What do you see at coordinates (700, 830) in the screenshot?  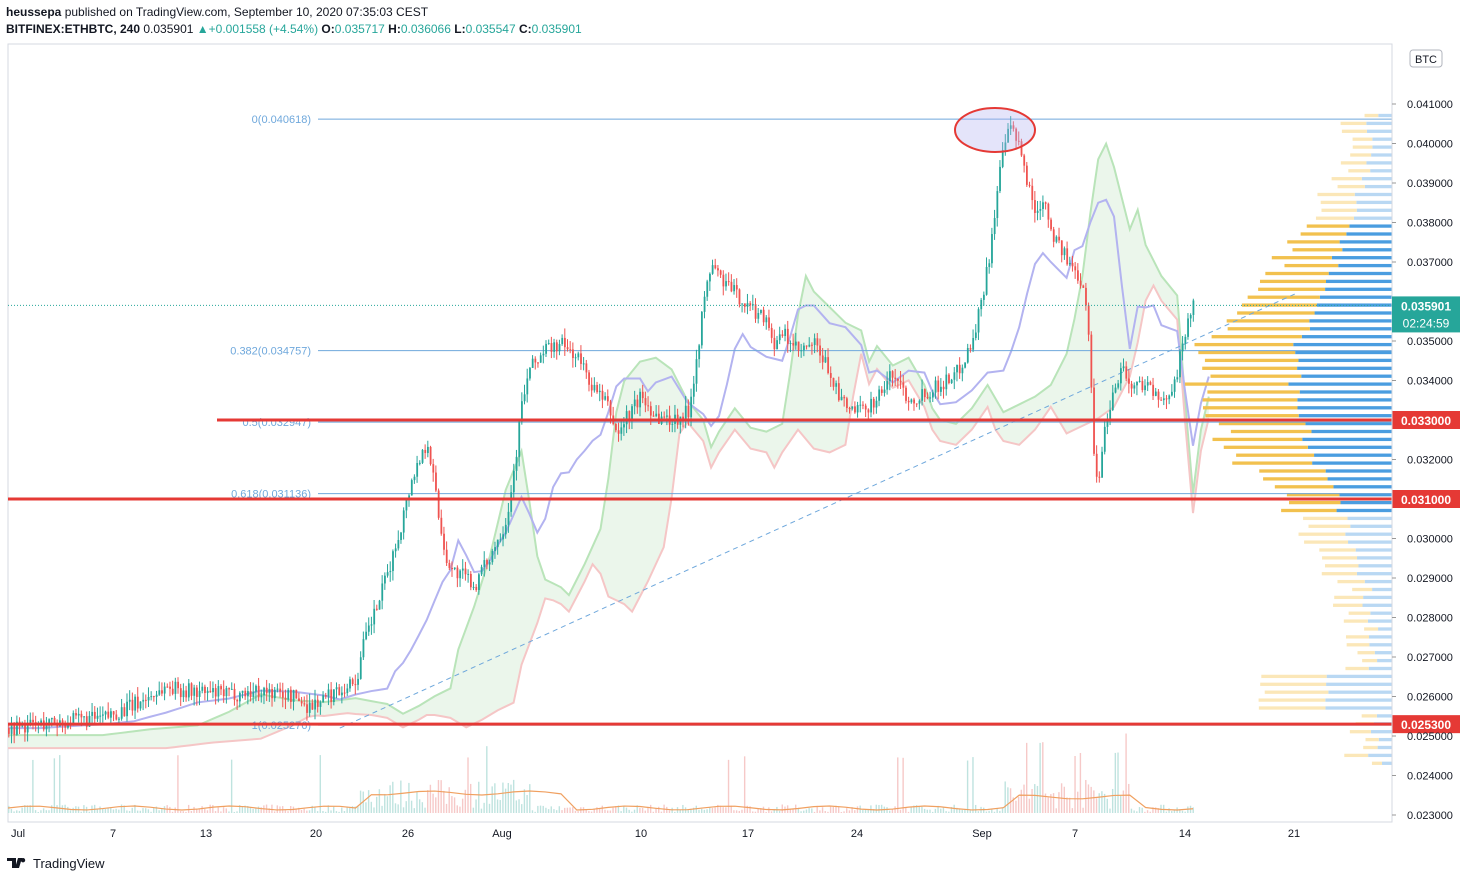 I see `time-axis: Jul 7 13 20 26 Aug 10 17 24 Sep 7 14 21` at bounding box center [700, 830].